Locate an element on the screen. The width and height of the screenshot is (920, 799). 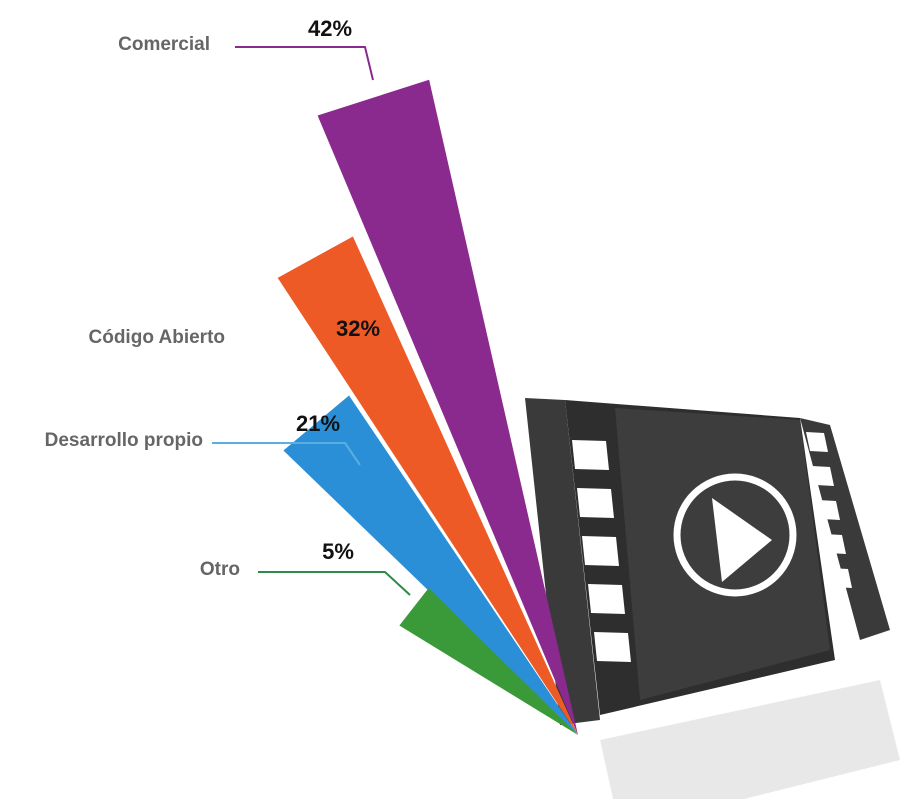
category-label: Código Abierto is located at coordinates (157, 337).